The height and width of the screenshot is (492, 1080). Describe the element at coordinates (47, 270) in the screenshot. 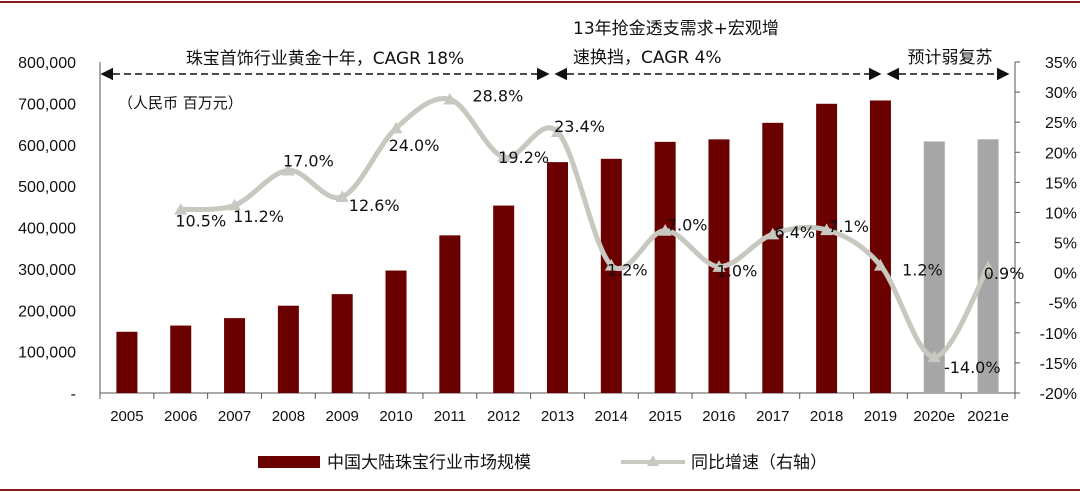

I see `y-left-tick-label: 300,000` at that location.